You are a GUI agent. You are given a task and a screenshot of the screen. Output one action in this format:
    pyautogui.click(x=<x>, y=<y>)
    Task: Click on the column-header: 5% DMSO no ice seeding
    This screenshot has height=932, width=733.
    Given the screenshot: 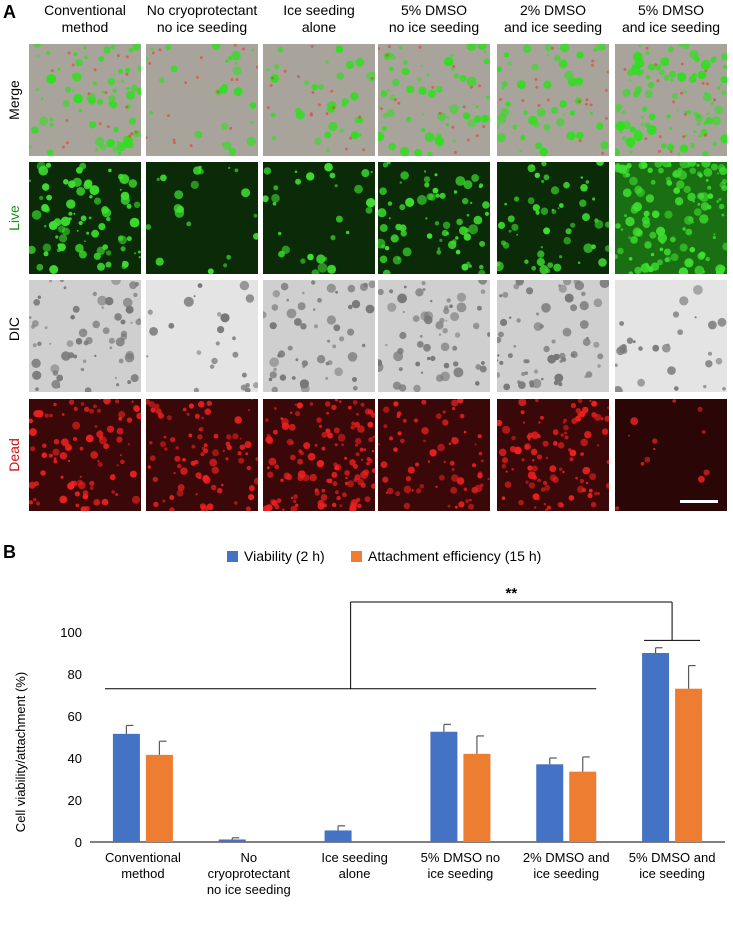 What is the action you would take?
    pyautogui.click(x=434, y=18)
    